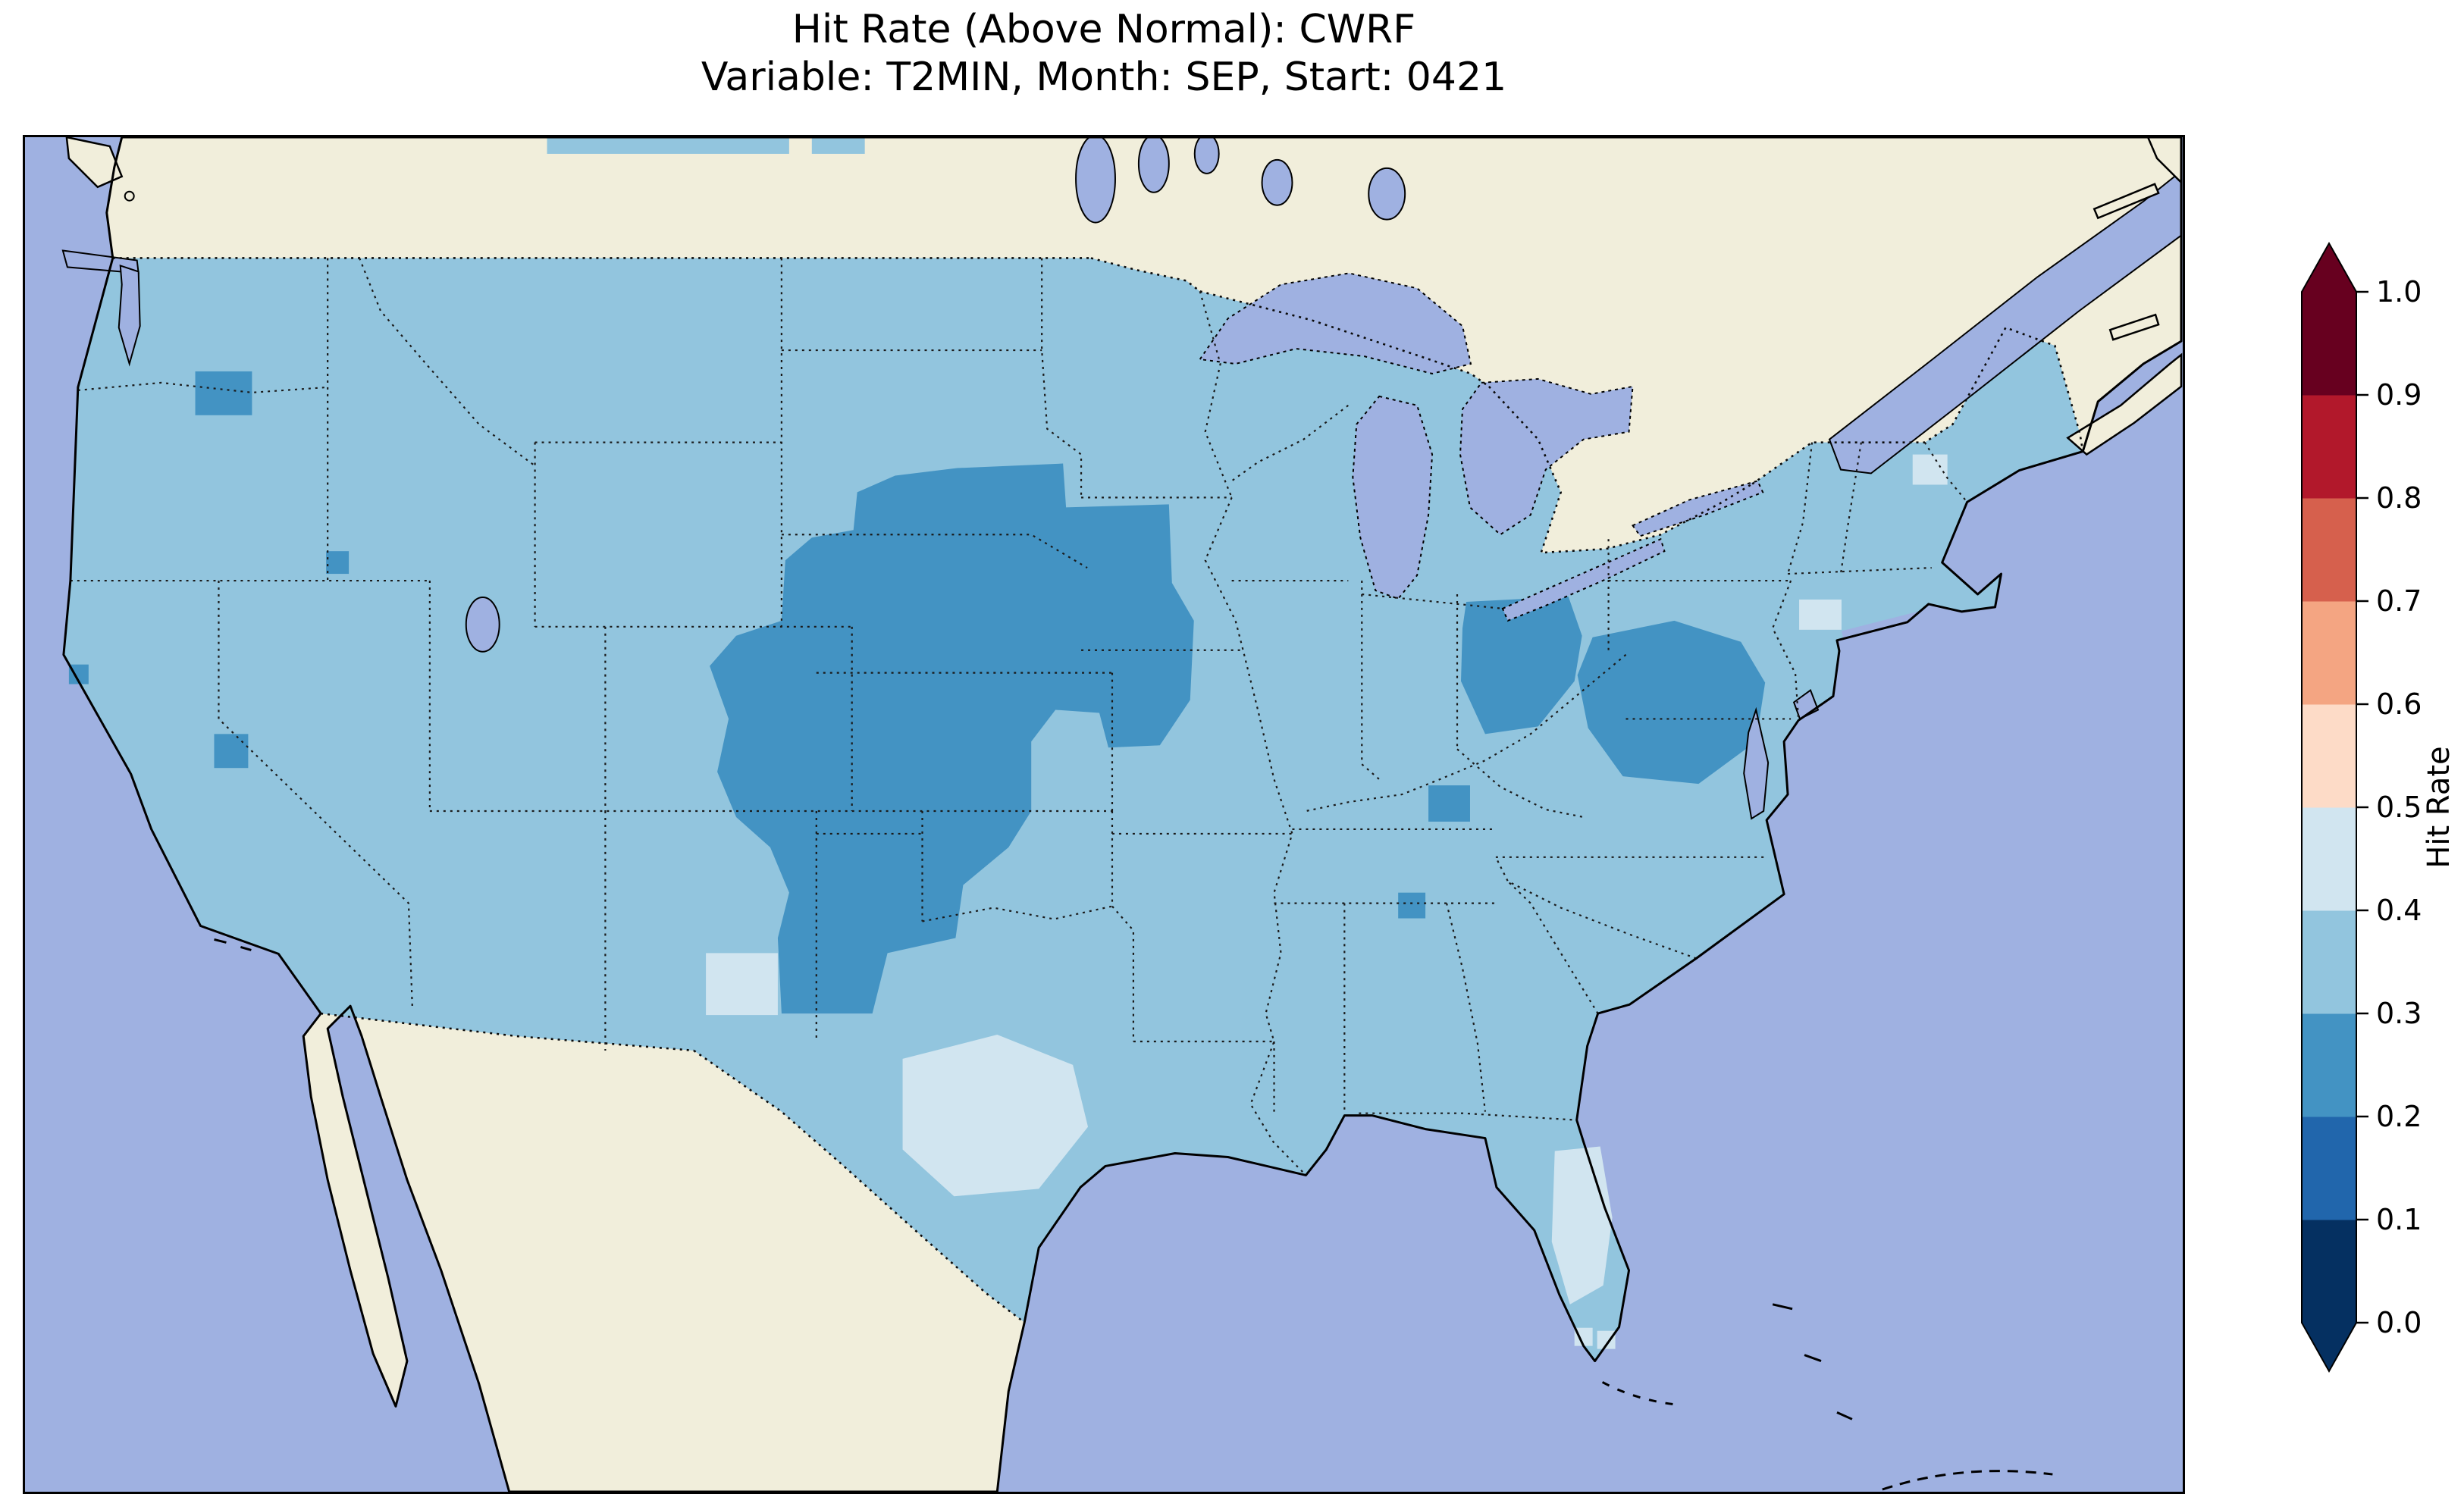 The height and width of the screenshot is (1494, 2464). Describe the element at coordinates (1918, 405) in the screenshot. I see `border-st-lawrence-maine` at that location.